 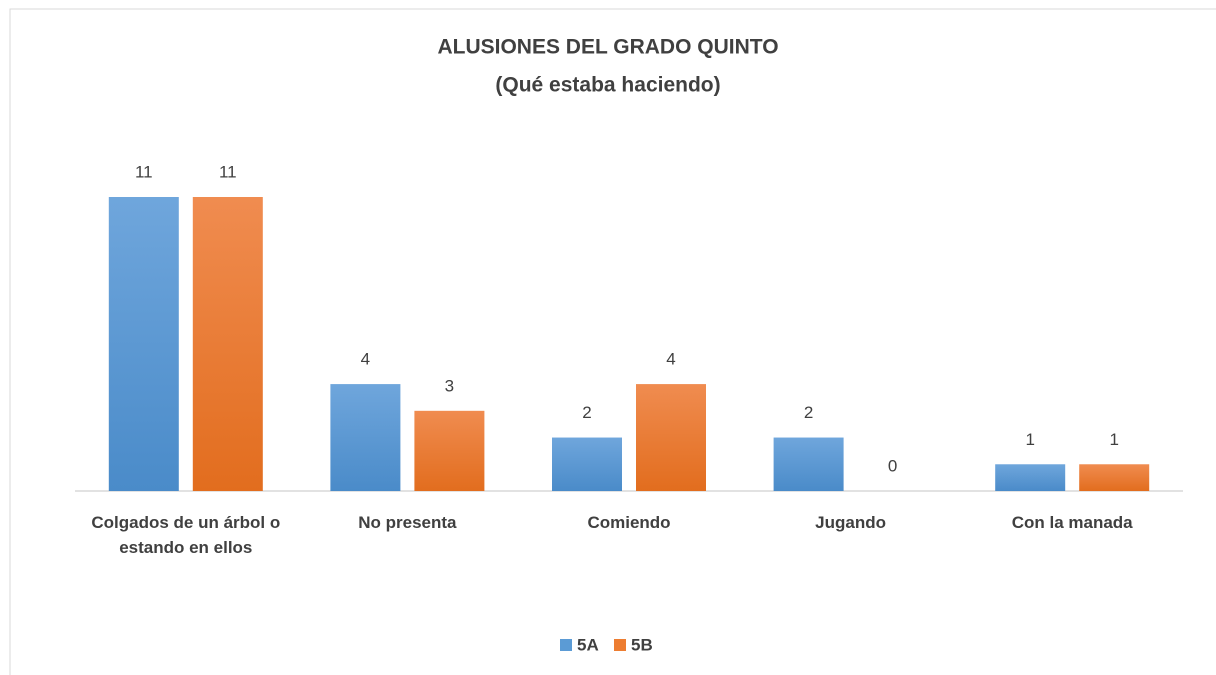 What do you see at coordinates (449, 385) in the screenshot?
I see `data-label: 3` at bounding box center [449, 385].